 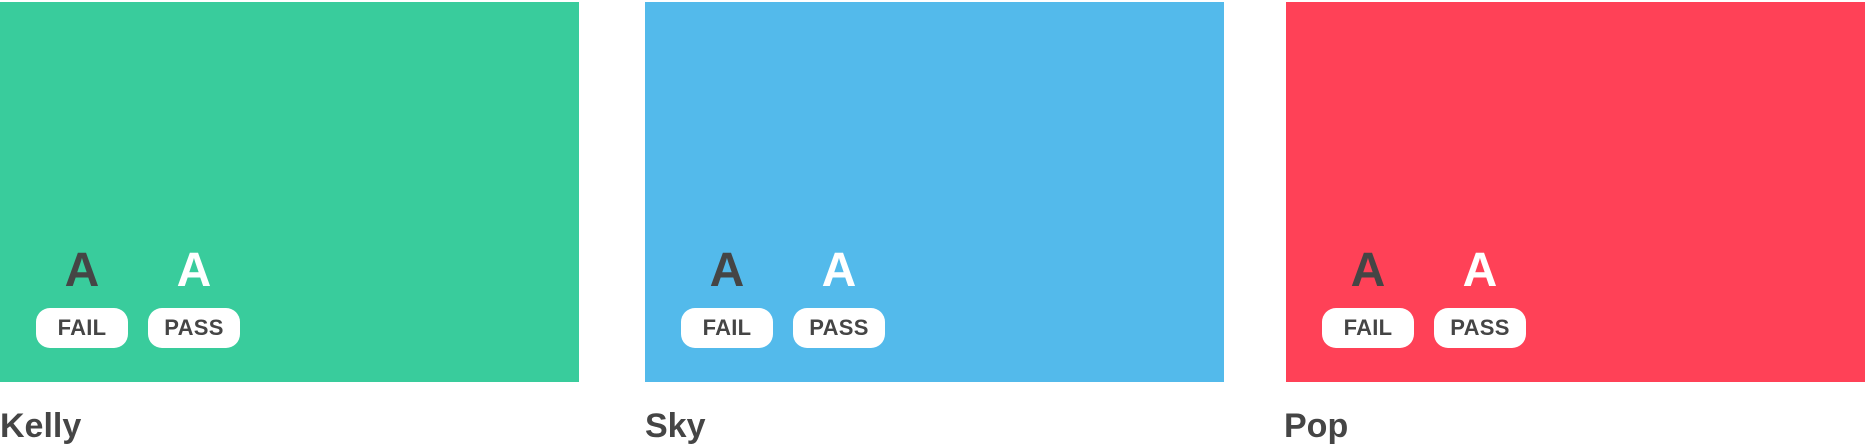 What do you see at coordinates (41, 426) in the screenshot?
I see `swatch-name: Kelly` at bounding box center [41, 426].